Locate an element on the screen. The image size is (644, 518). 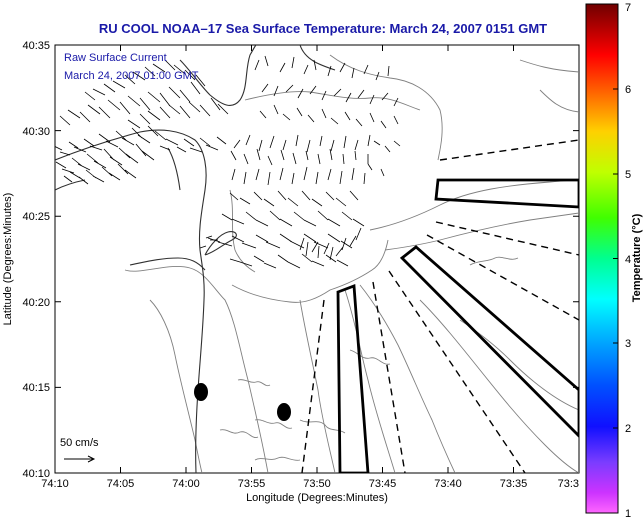
y-tick-label: 40:25 is located at coordinates (36, 217).